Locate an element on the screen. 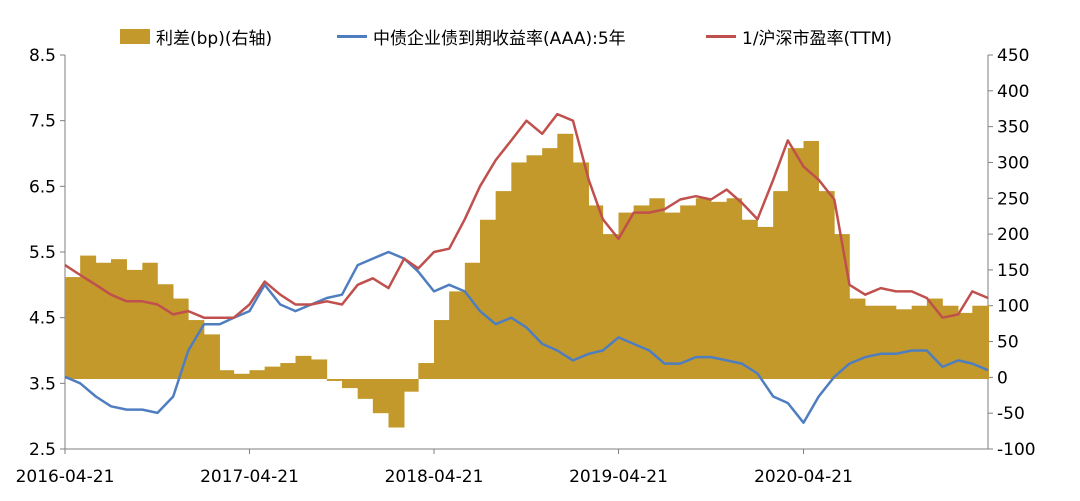  y-left-tick-label: 4.5 is located at coordinates (42, 319).